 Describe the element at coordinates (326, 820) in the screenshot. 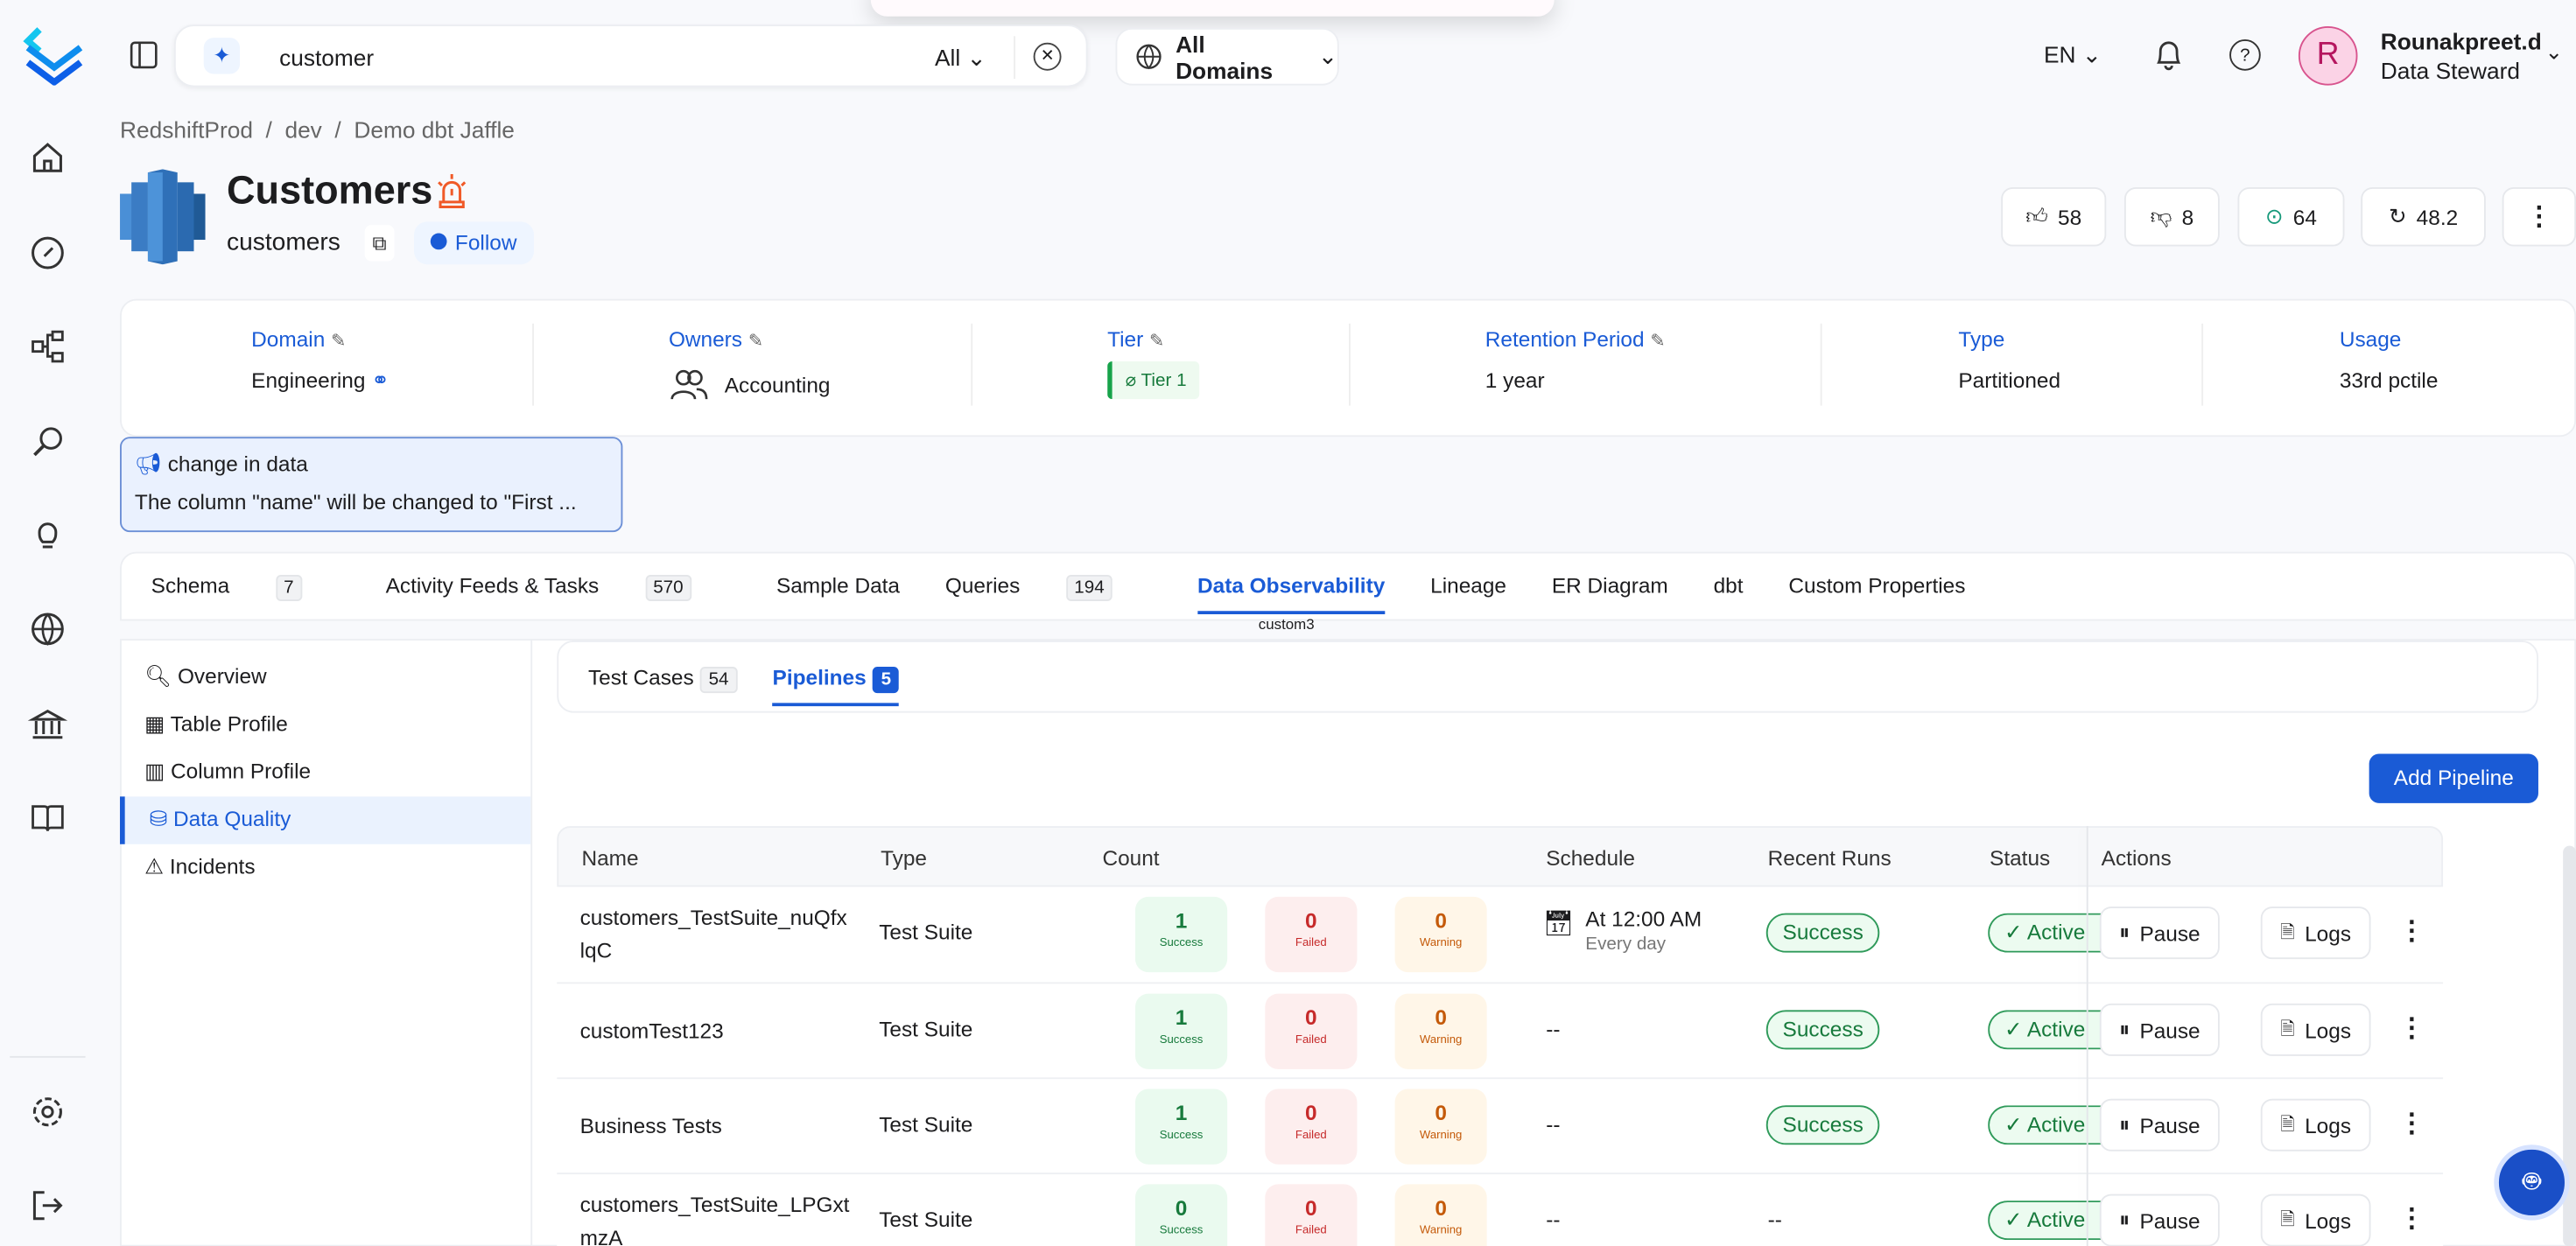

I see `menu-item-data-quality: ⛁ Data Quality` at that location.